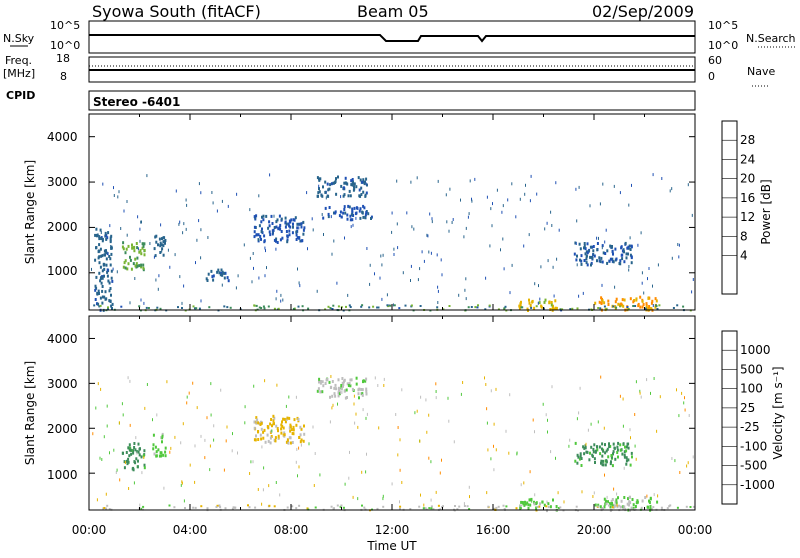  I want to click on colorbar-tick-label: -100, so click(753, 446).